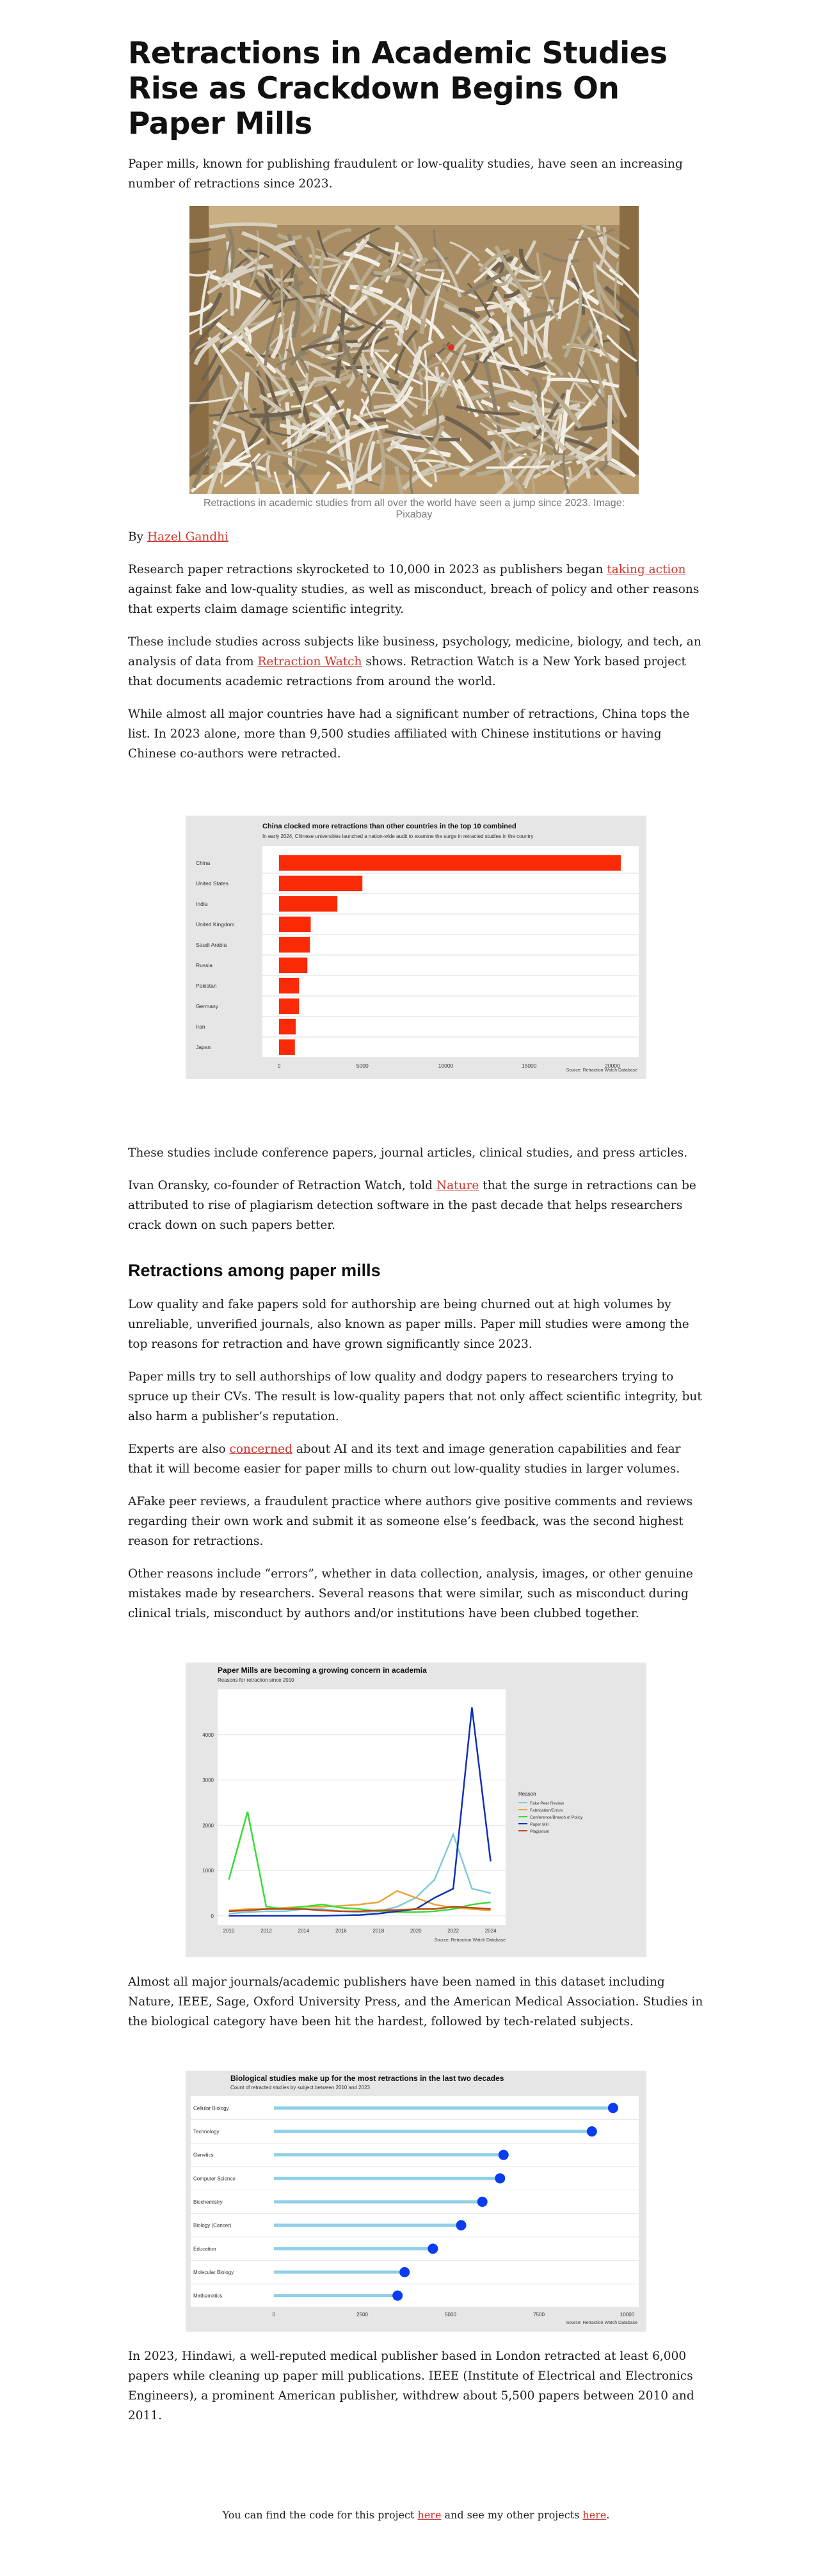 Image resolution: width=832 pixels, height=2576 pixels. I want to click on chart1-category-label: Saudi Arabia, so click(211, 945).